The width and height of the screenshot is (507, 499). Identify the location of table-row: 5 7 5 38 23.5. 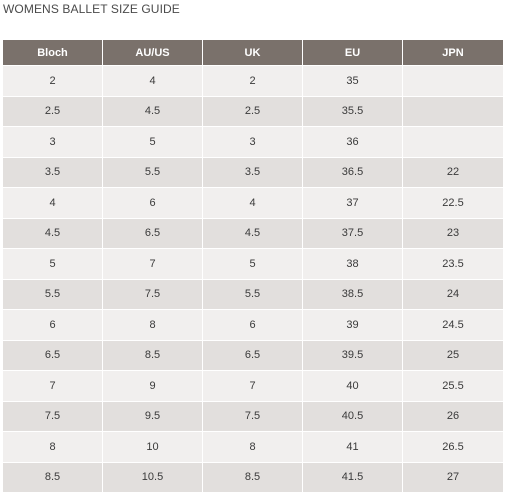
(253, 263).